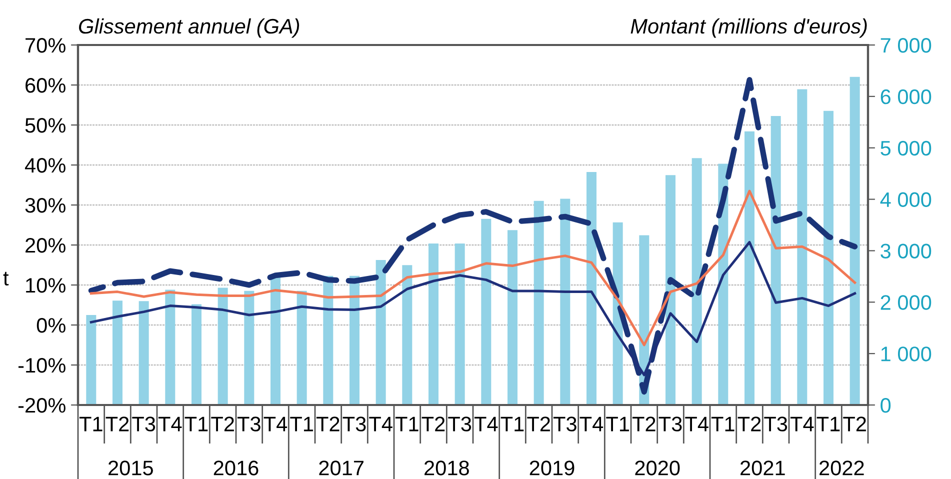 This screenshot has height=479, width=951. Describe the element at coordinates (748, 28) in the screenshot. I see `y2-axis-title: Montant (millions d'euros)` at that location.